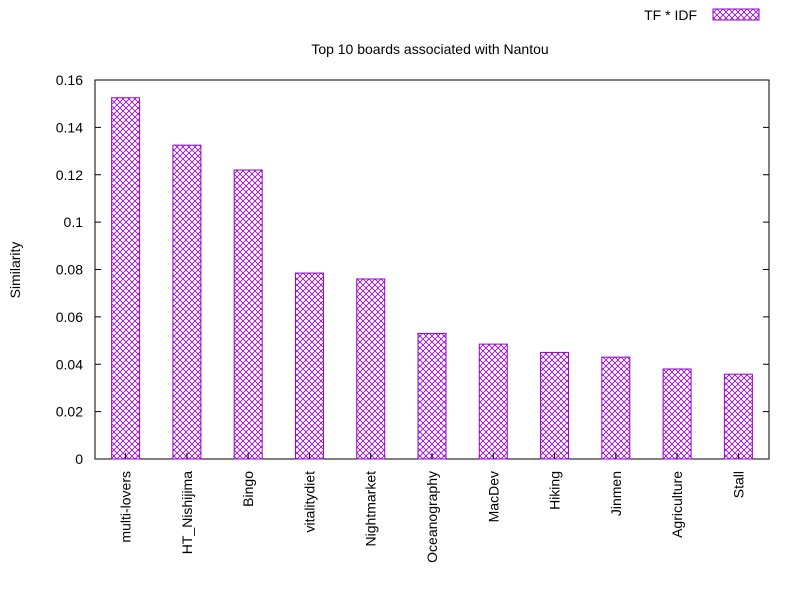  I want to click on bar-Agriculture, so click(677, 414).